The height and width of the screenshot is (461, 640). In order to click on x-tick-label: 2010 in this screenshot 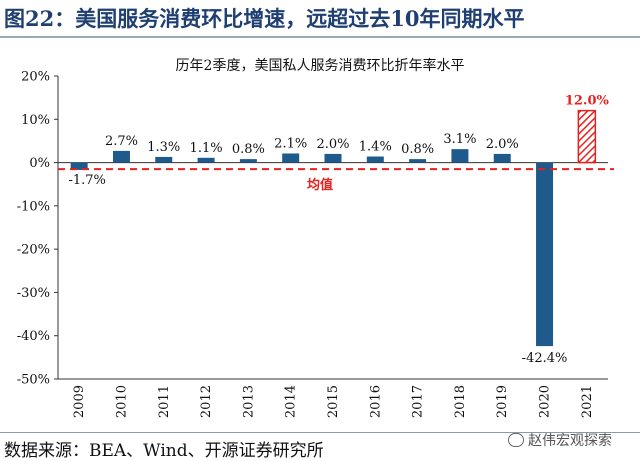, I will do `click(121, 401)`.